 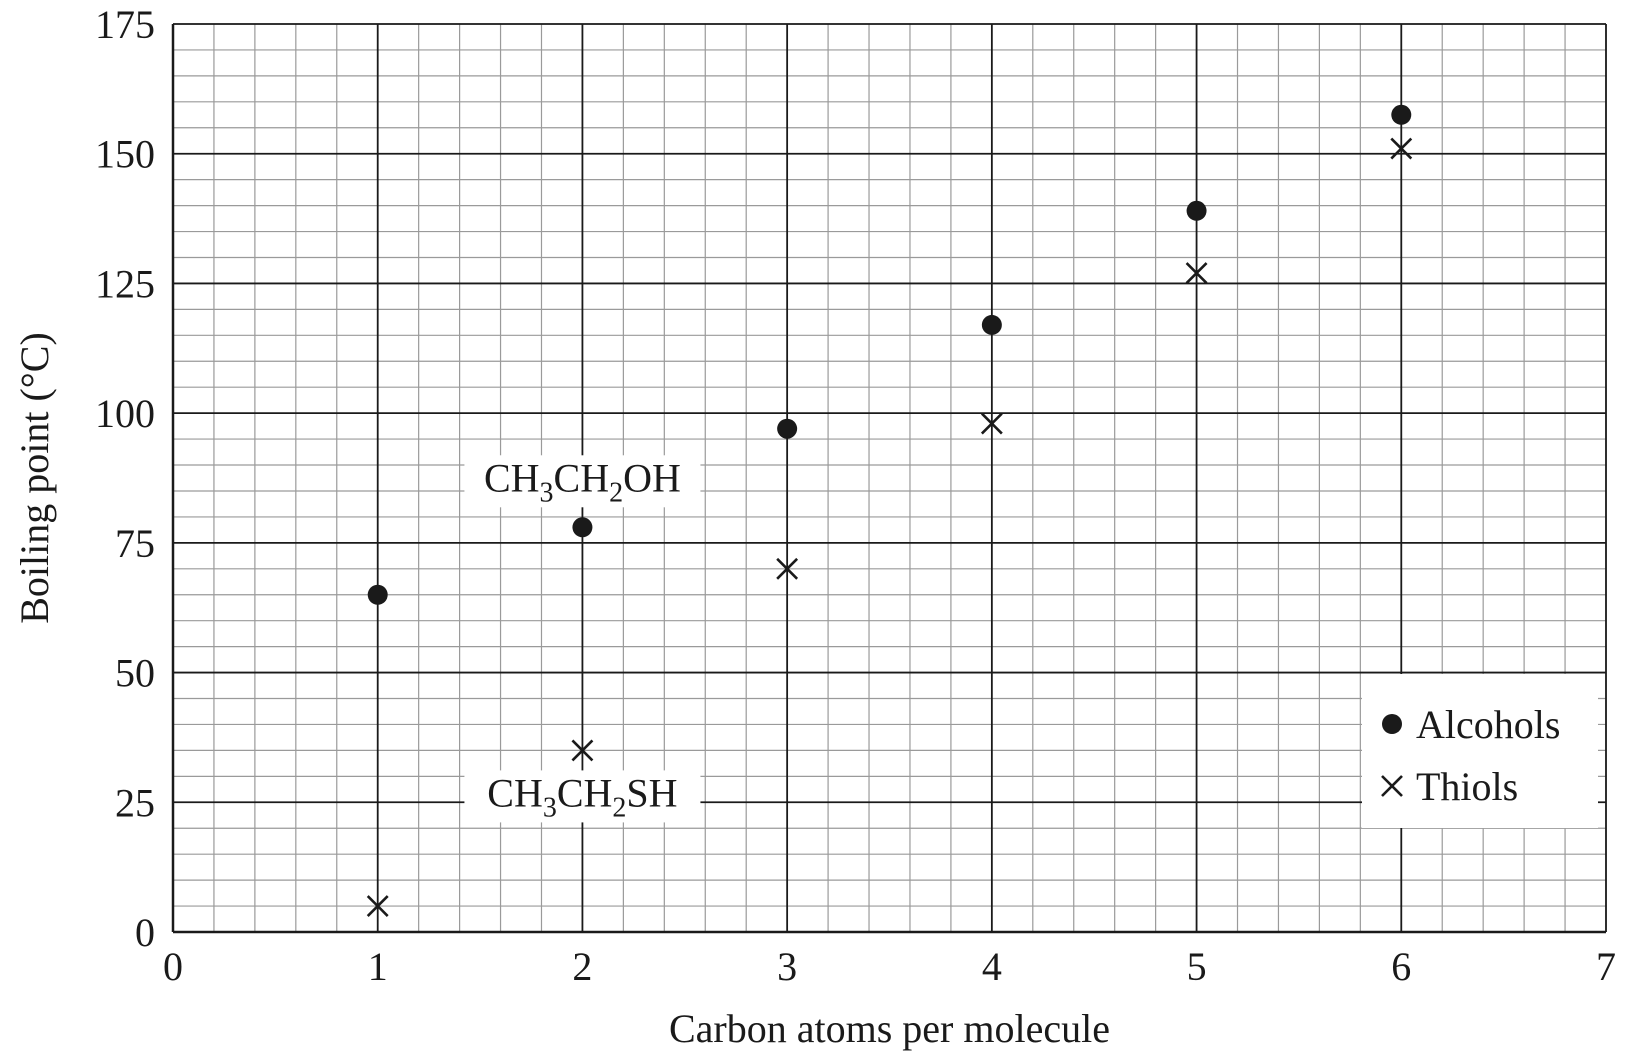 I want to click on legend-box, so click(x=1480, y=751).